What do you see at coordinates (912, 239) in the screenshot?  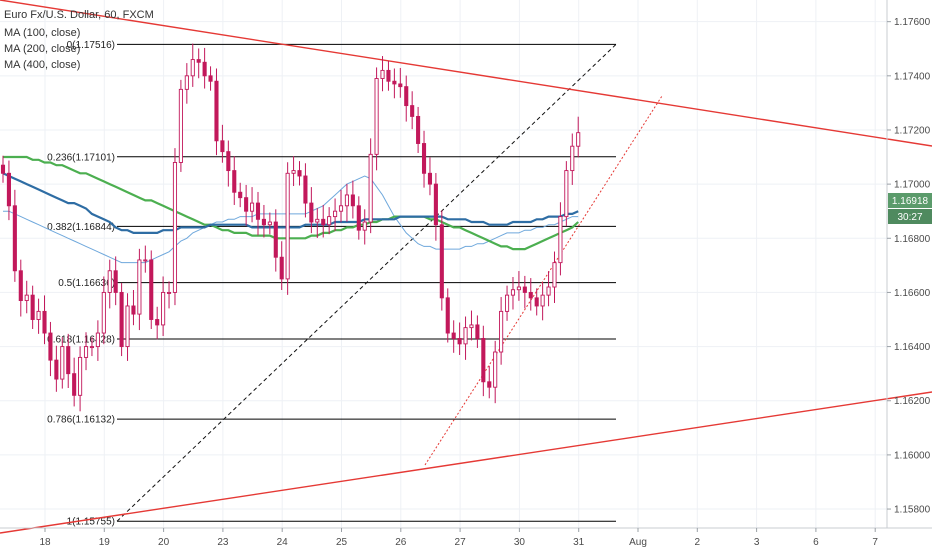 I see `price-tick-label: 1.16800` at bounding box center [912, 239].